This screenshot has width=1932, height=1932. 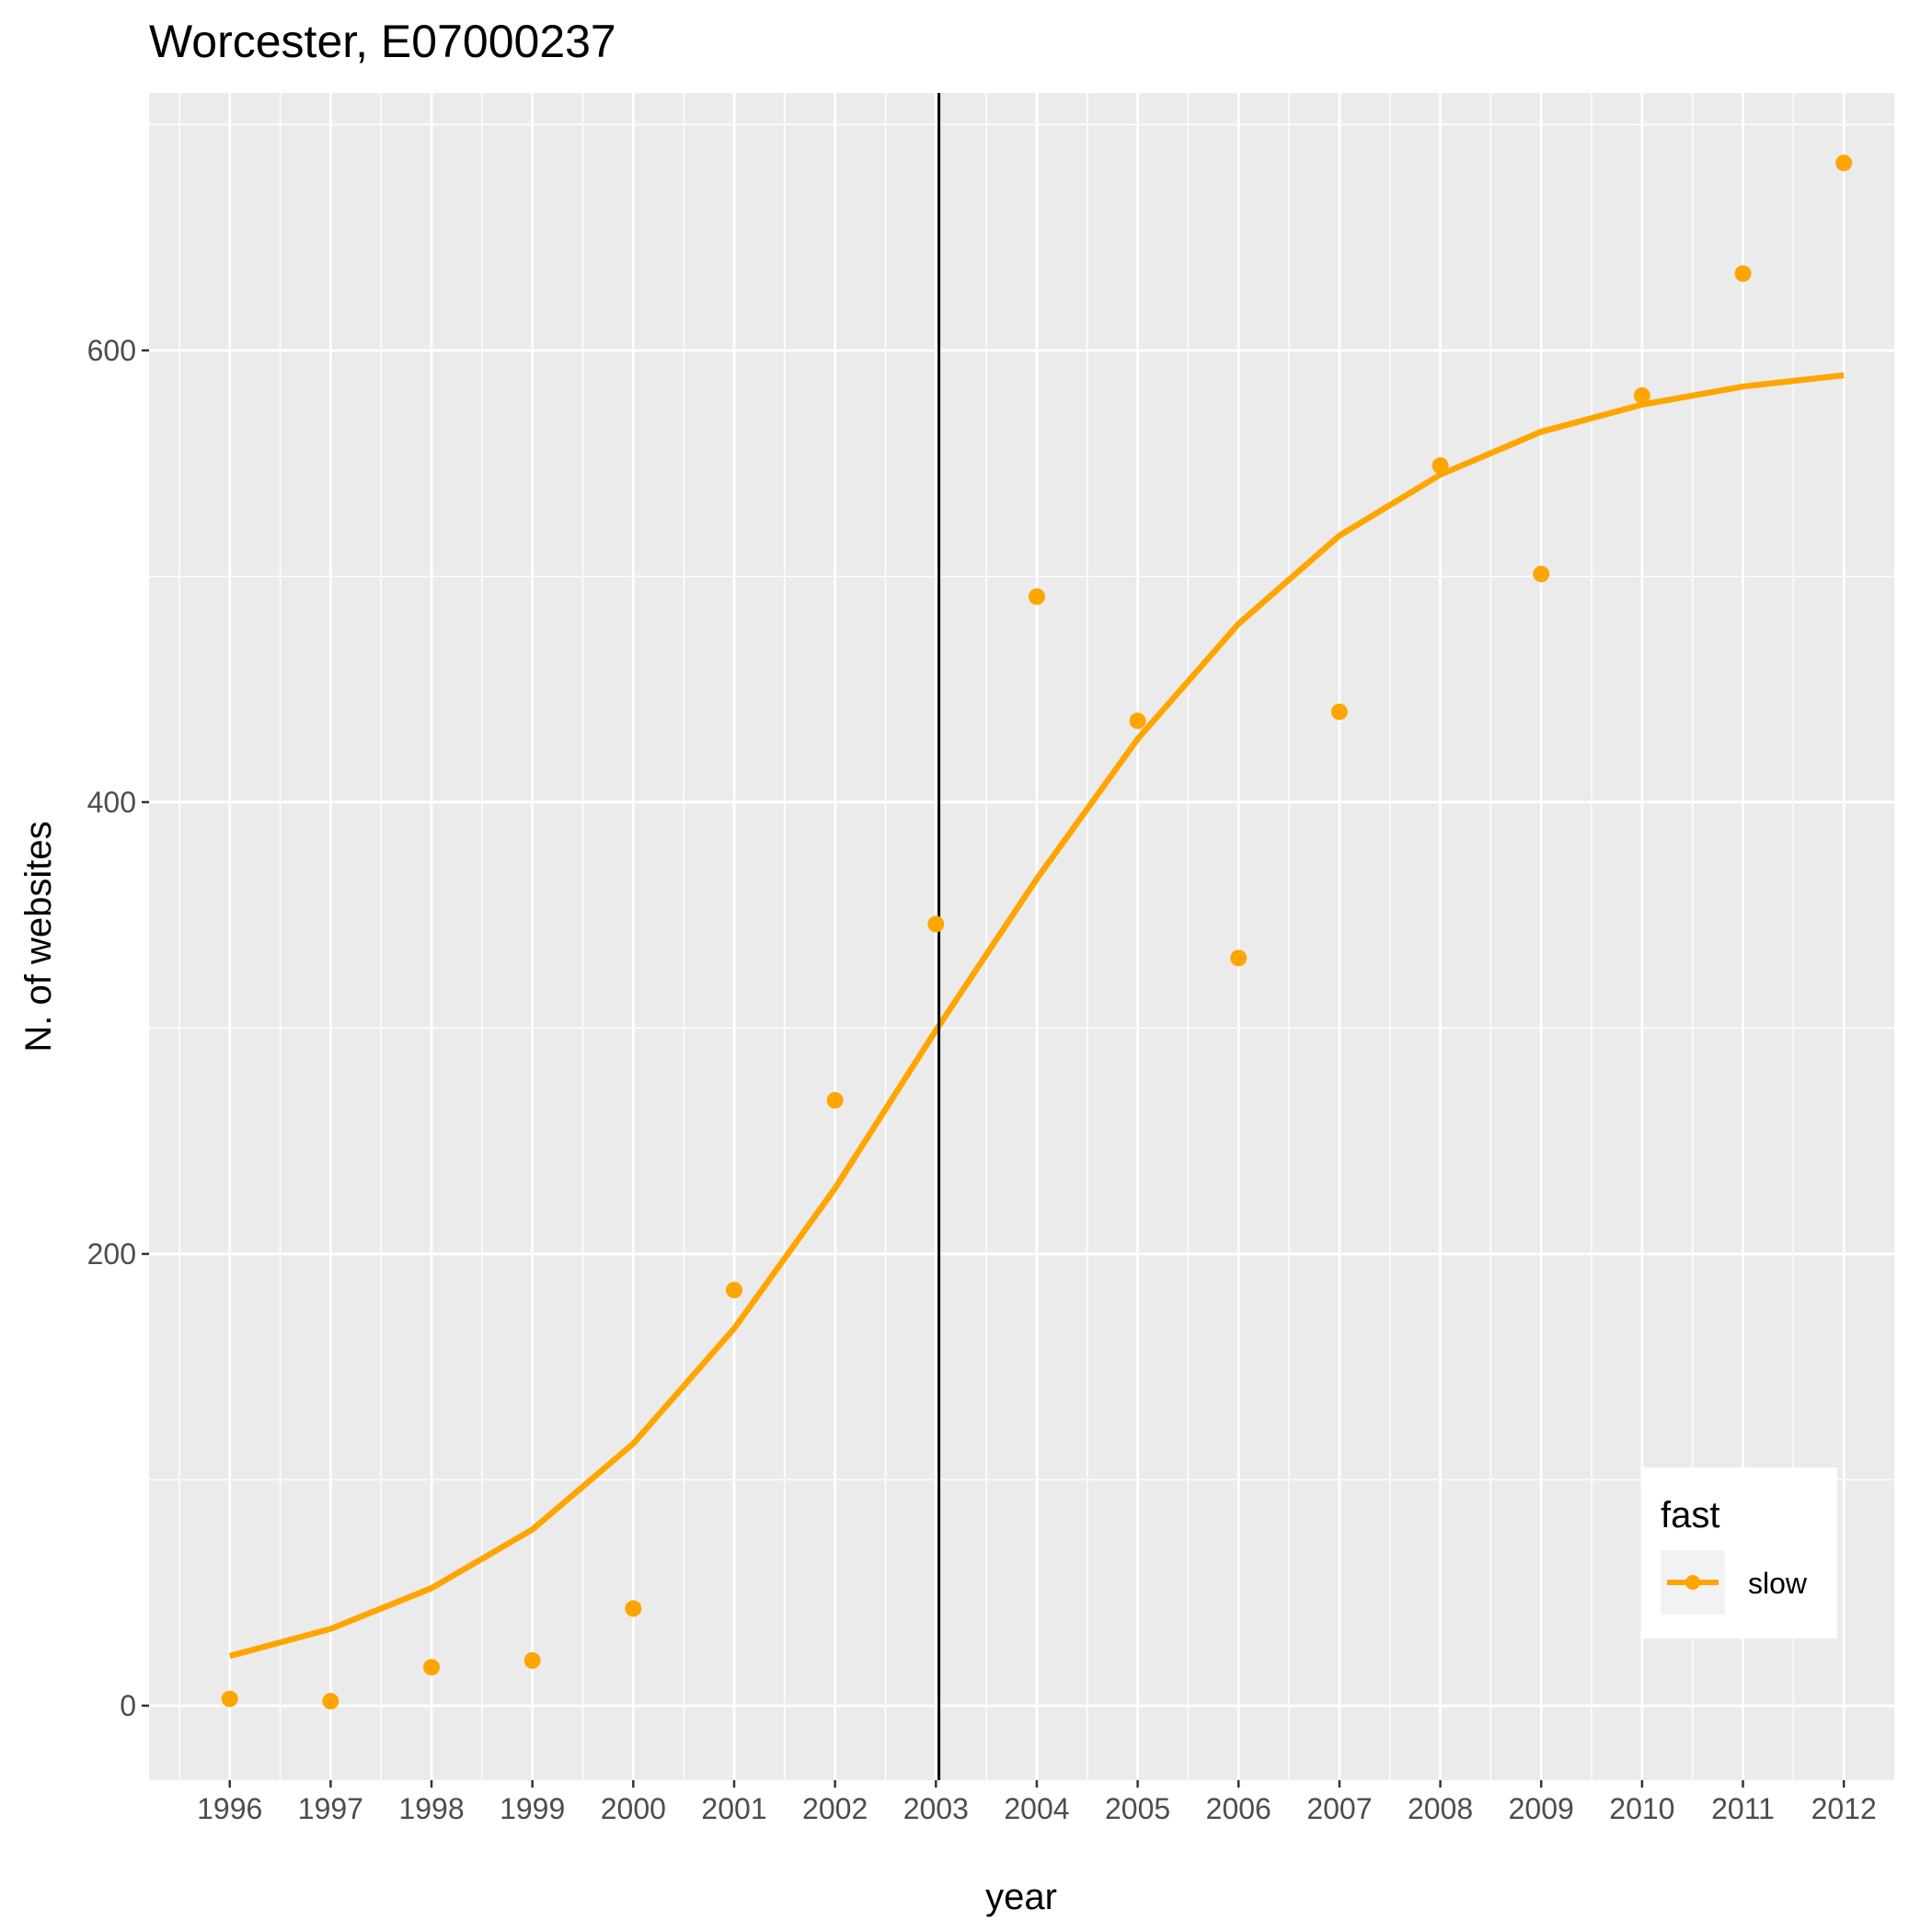 What do you see at coordinates (1690, 1515) in the screenshot?
I see `legend-title: fast` at bounding box center [1690, 1515].